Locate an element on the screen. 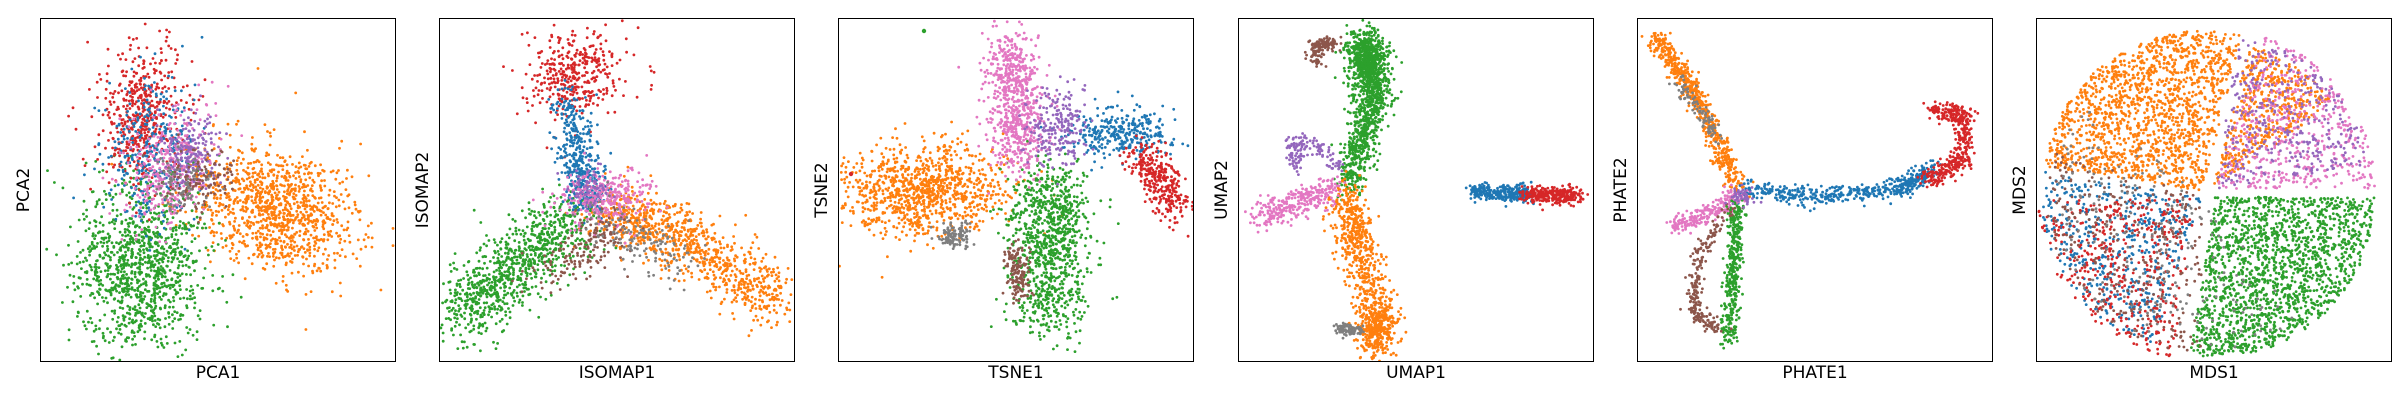  isomap-plot-area is located at coordinates (617, 190).